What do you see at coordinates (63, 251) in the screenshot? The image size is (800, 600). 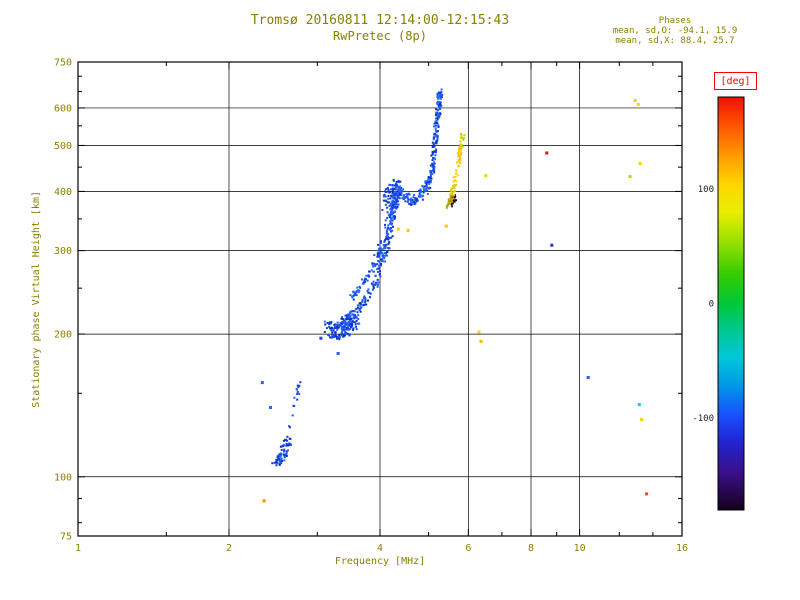 I see `y-tick-label: 300` at bounding box center [63, 251].